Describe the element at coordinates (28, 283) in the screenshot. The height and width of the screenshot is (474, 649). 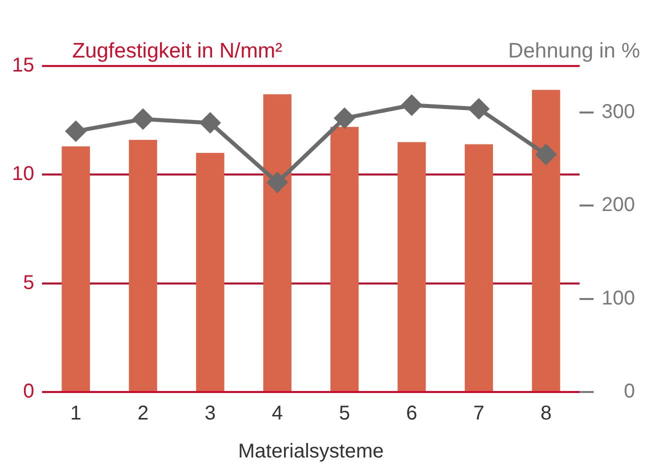
I see `y-tick-label: 5` at that location.